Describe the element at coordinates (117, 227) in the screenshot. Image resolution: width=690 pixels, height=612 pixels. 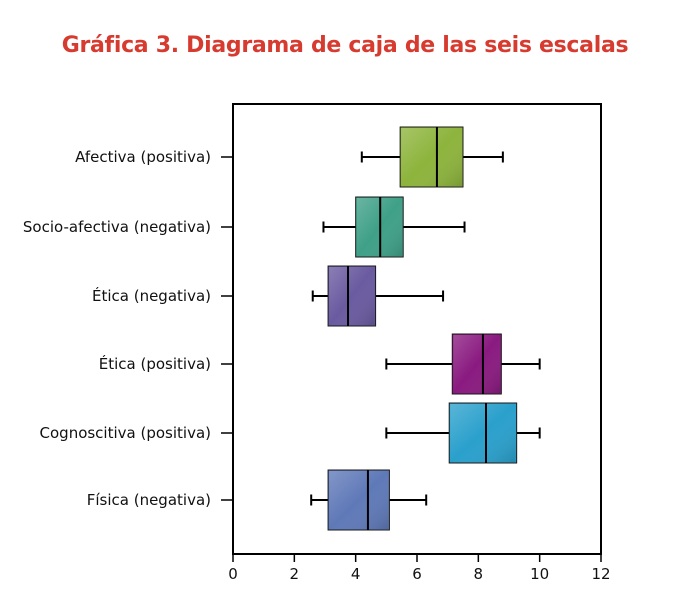
I see `category-label: Socio-afectiva (negativa)` at that location.